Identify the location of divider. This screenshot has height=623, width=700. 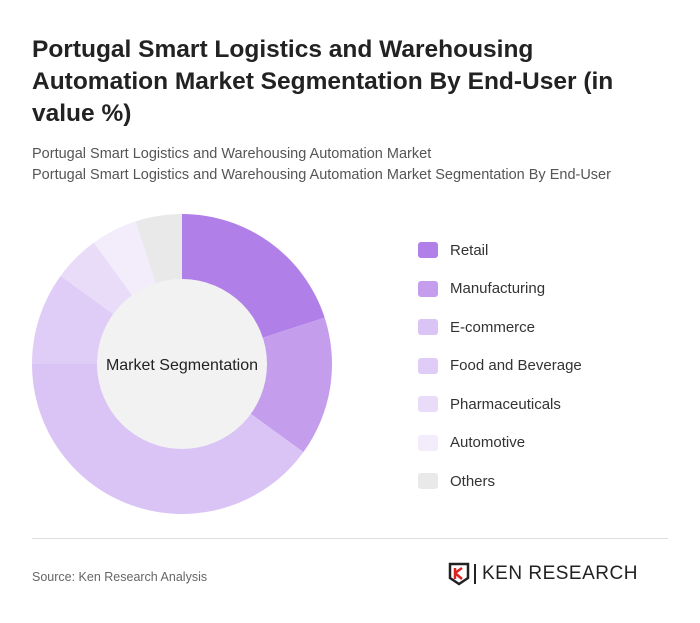
(350, 538).